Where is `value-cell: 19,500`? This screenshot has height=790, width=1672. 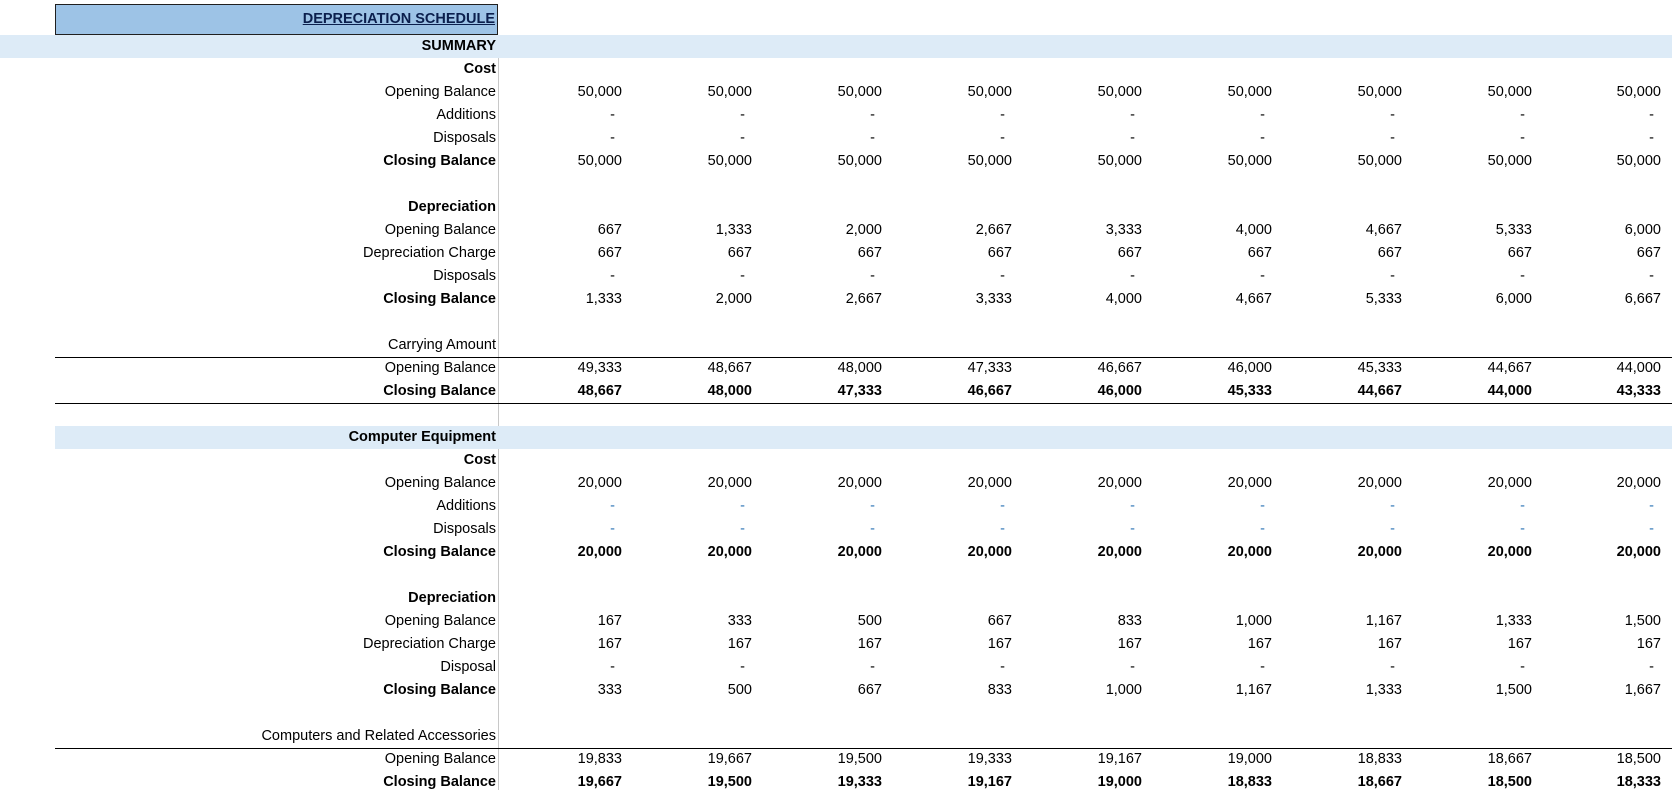
value-cell: 19,500 is located at coordinates (859, 759).